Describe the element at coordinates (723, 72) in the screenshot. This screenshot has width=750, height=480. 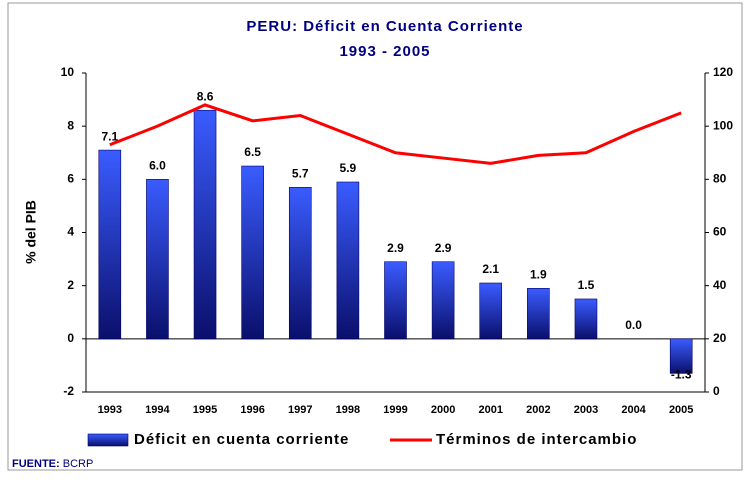
I see `y2-tick-label: 120` at that location.